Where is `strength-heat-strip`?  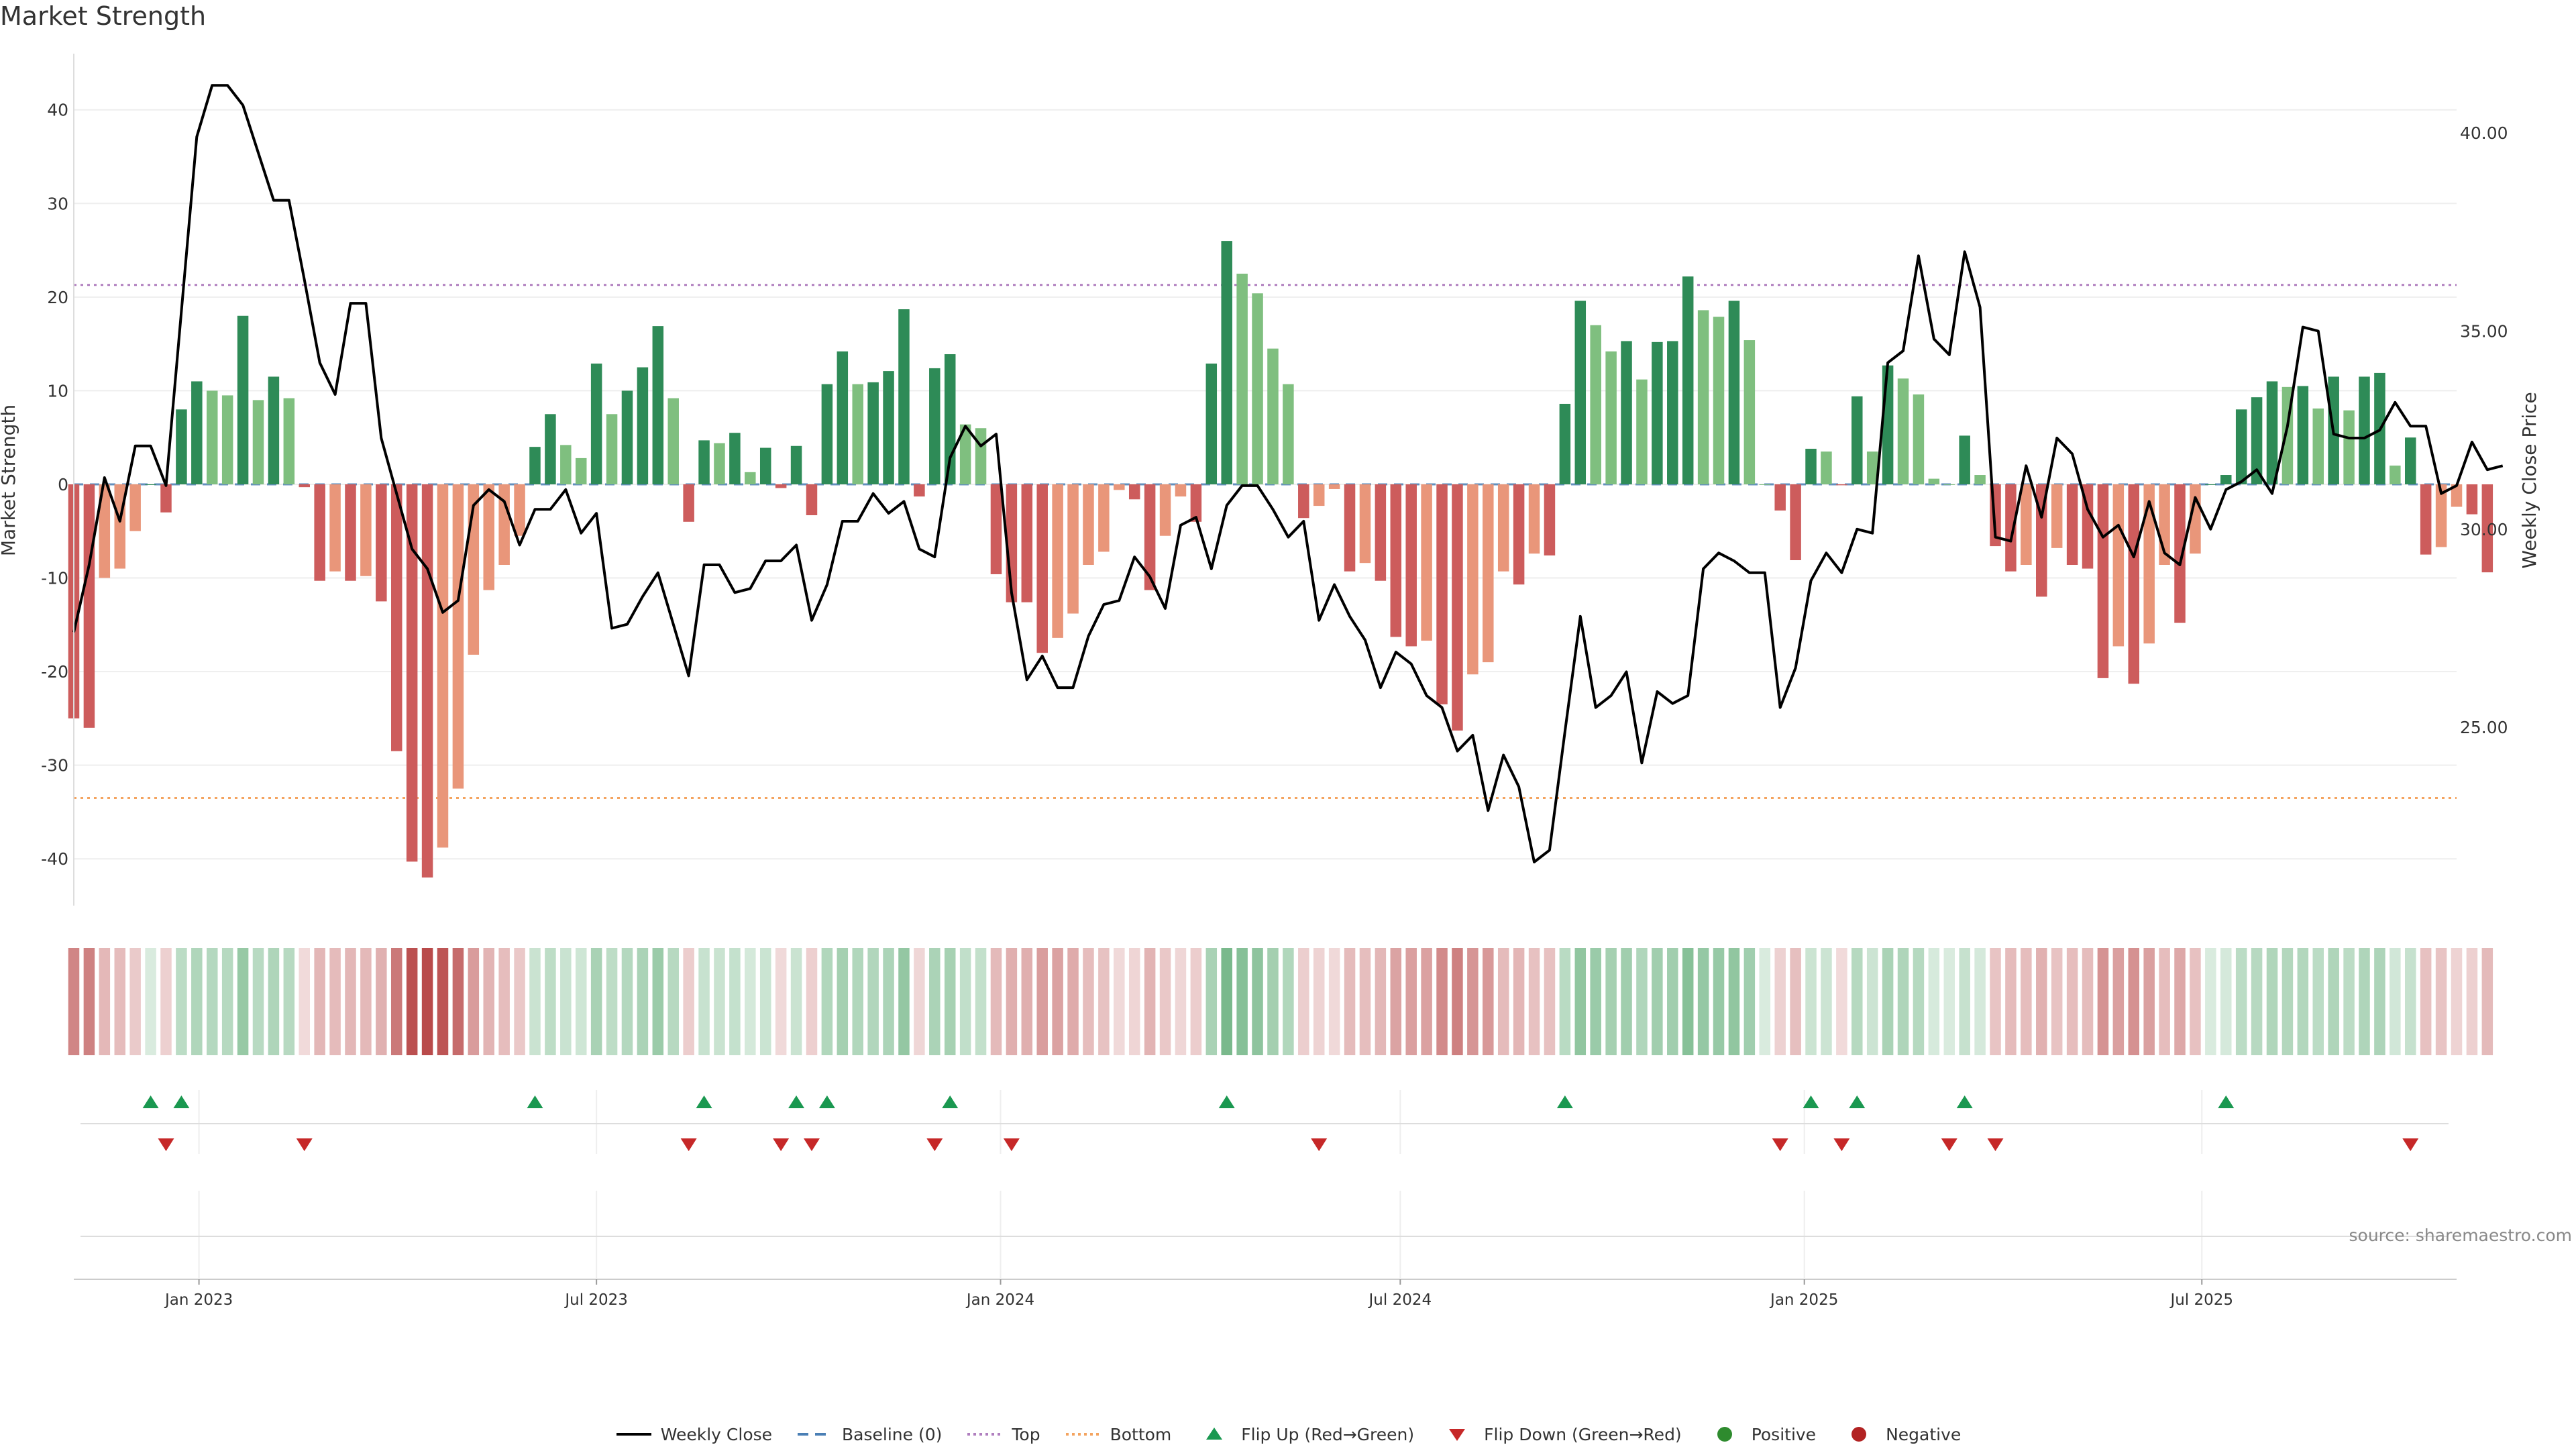
strength-heat-strip is located at coordinates (1280, 1001).